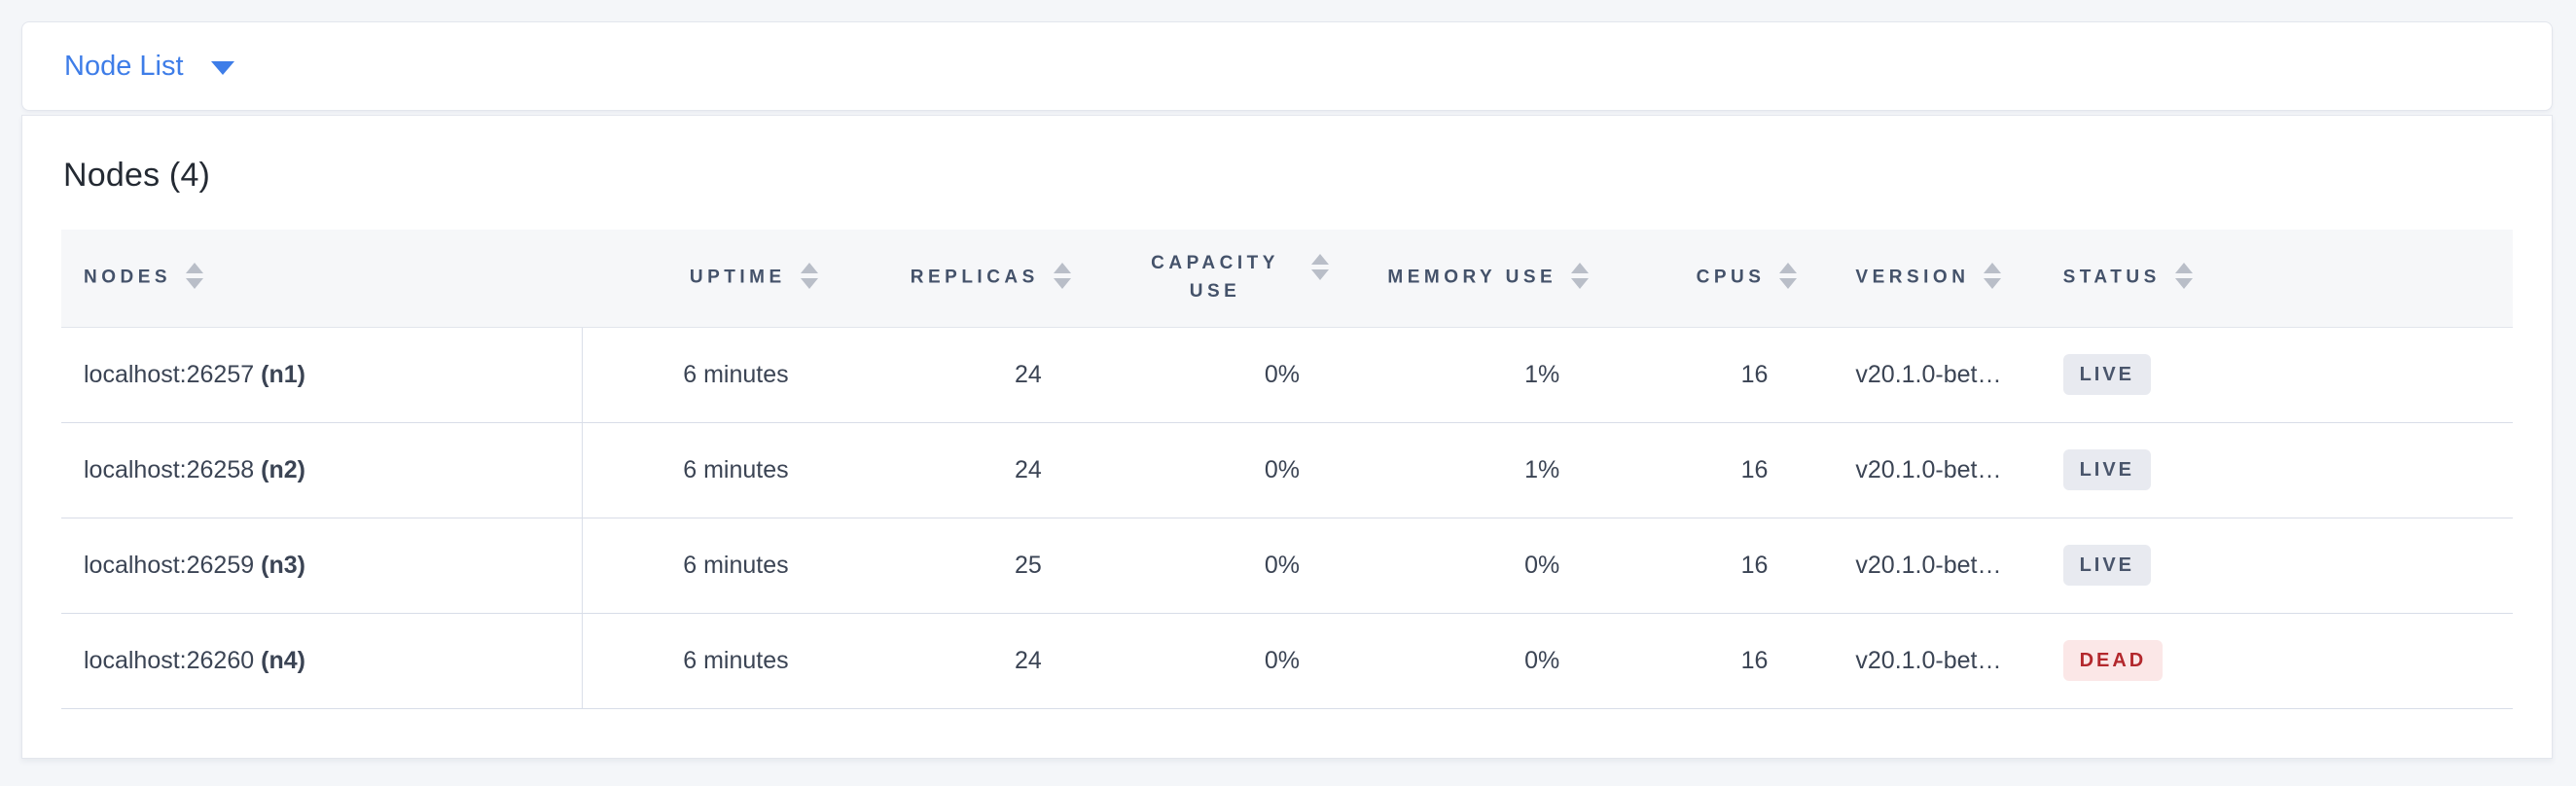  What do you see at coordinates (222, 68) in the screenshot?
I see `caret-down-icon` at bounding box center [222, 68].